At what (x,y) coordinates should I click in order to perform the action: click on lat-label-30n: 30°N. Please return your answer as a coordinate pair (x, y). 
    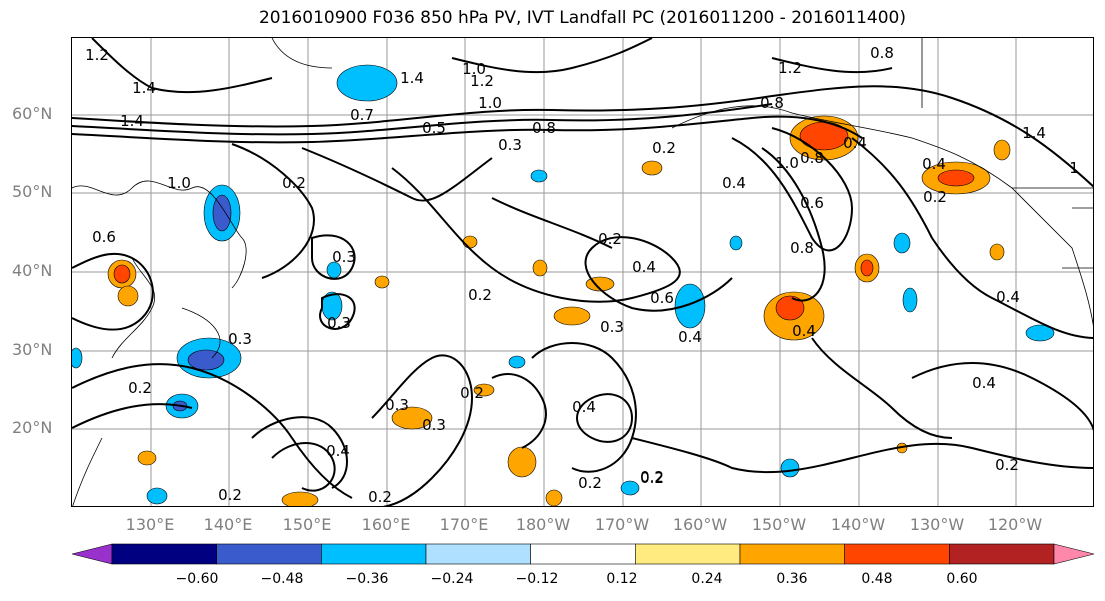
    Looking at the image, I should click on (32, 349).